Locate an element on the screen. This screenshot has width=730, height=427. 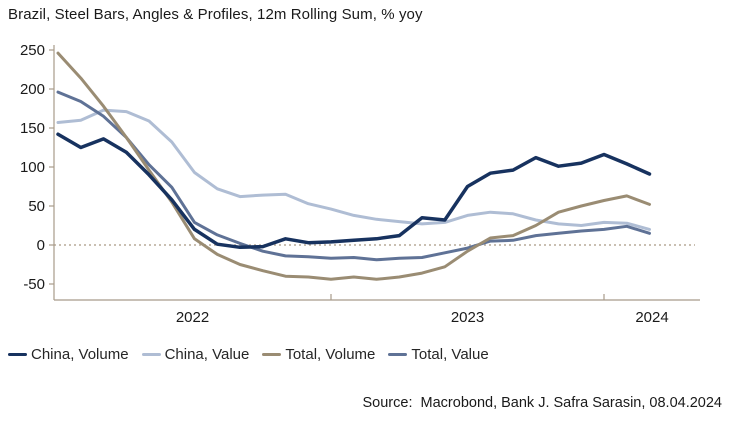
y-tick-label: 50 is located at coordinates (36, 206).